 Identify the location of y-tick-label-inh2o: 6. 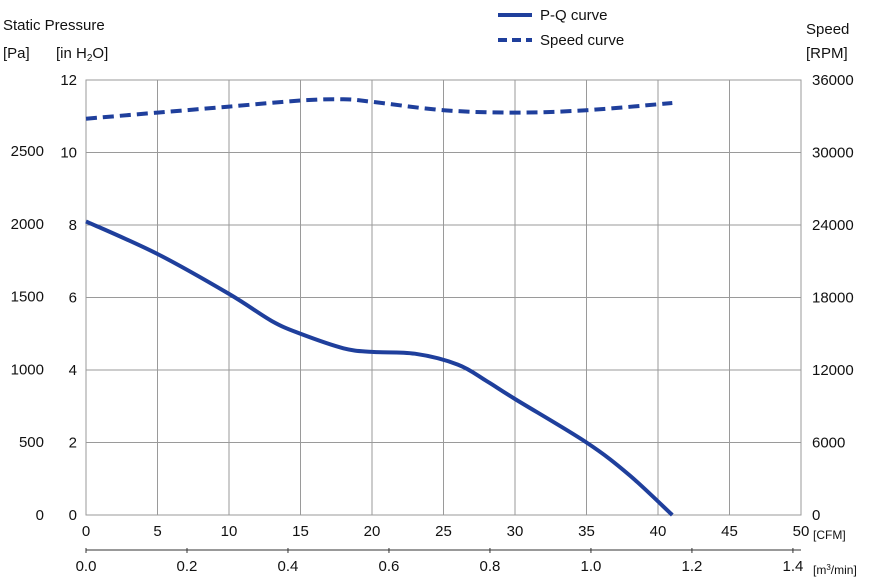
(73, 298).